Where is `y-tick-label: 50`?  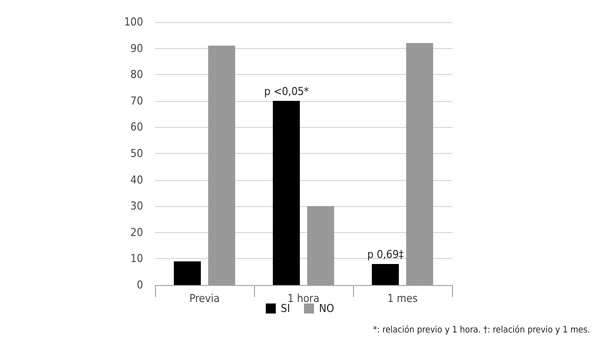 y-tick-label: 50 is located at coordinates (136, 153).